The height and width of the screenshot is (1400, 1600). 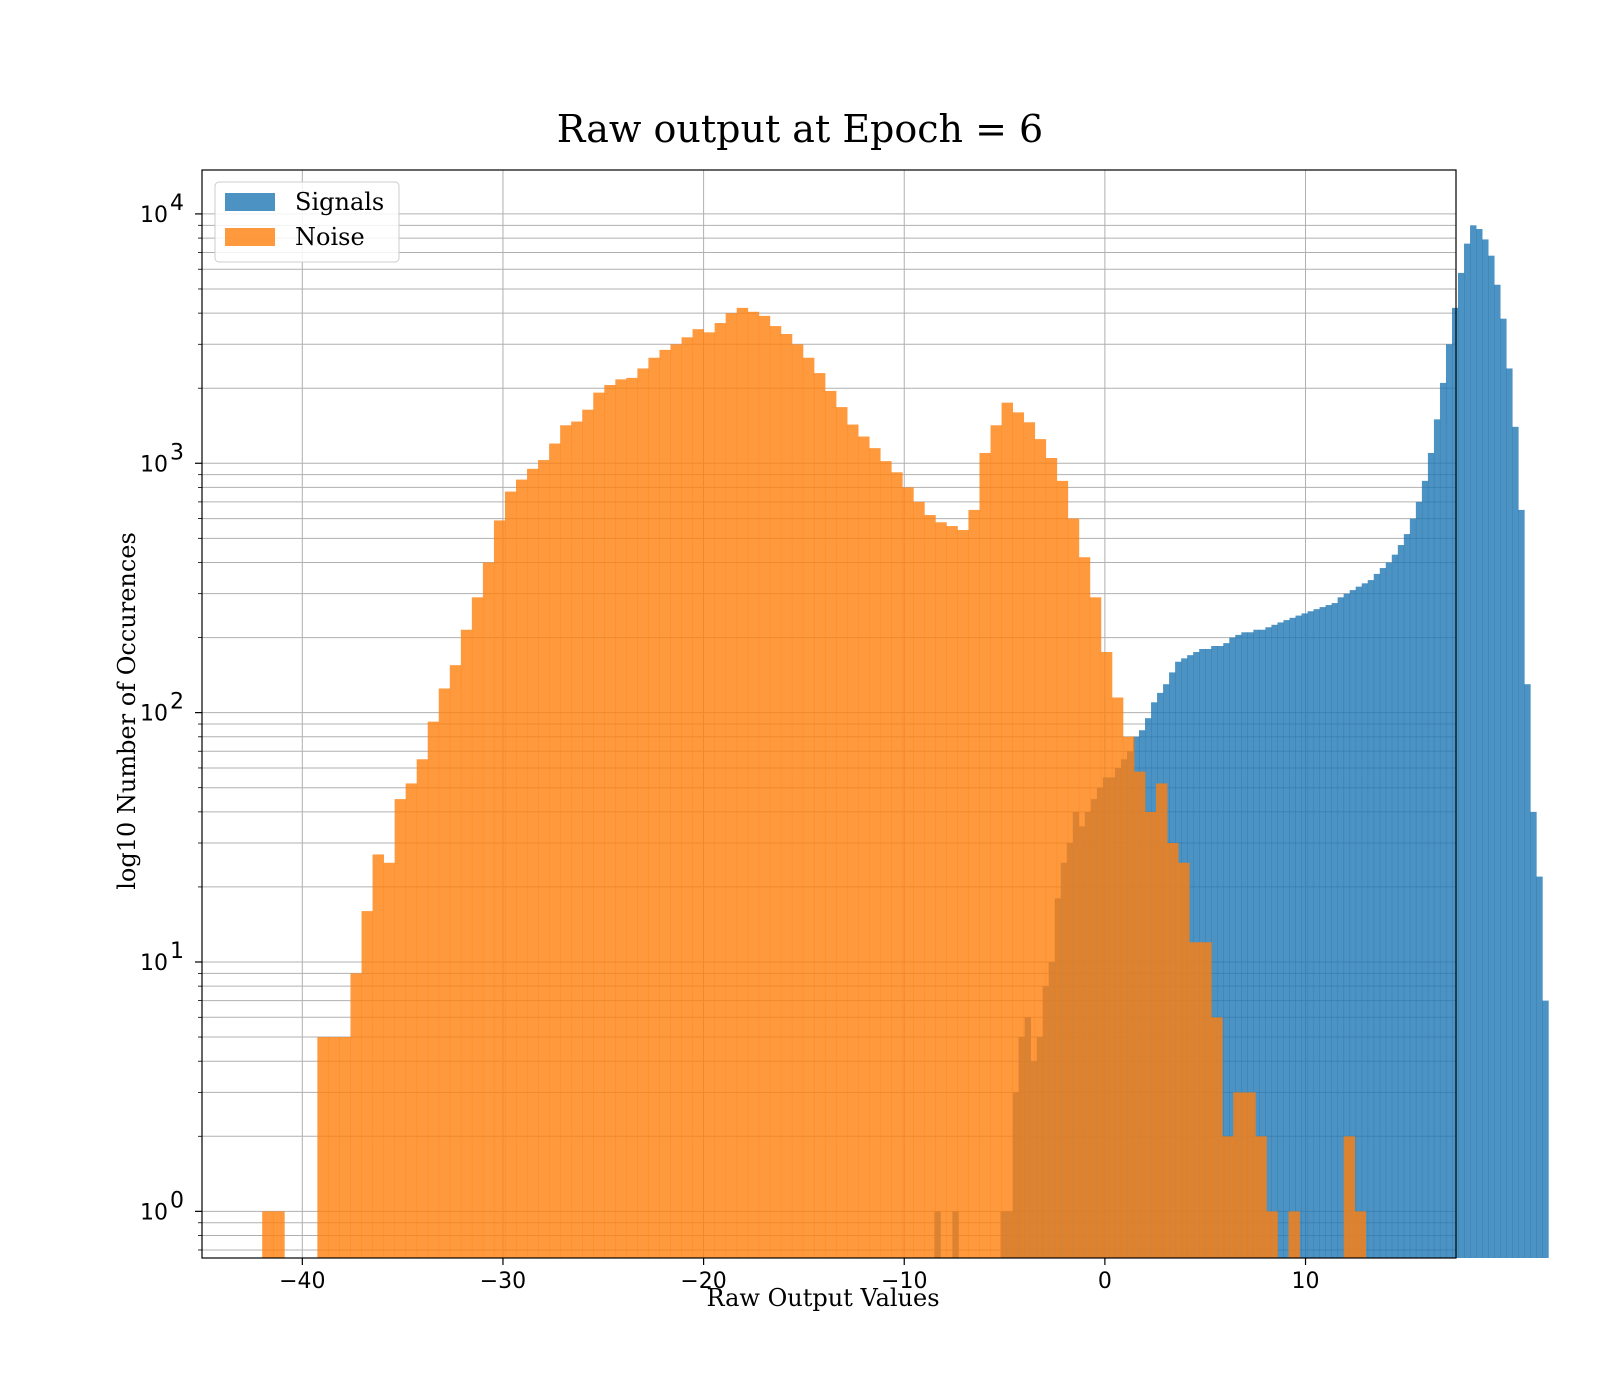 I want to click on legend-swatch-signals, so click(x=250, y=202).